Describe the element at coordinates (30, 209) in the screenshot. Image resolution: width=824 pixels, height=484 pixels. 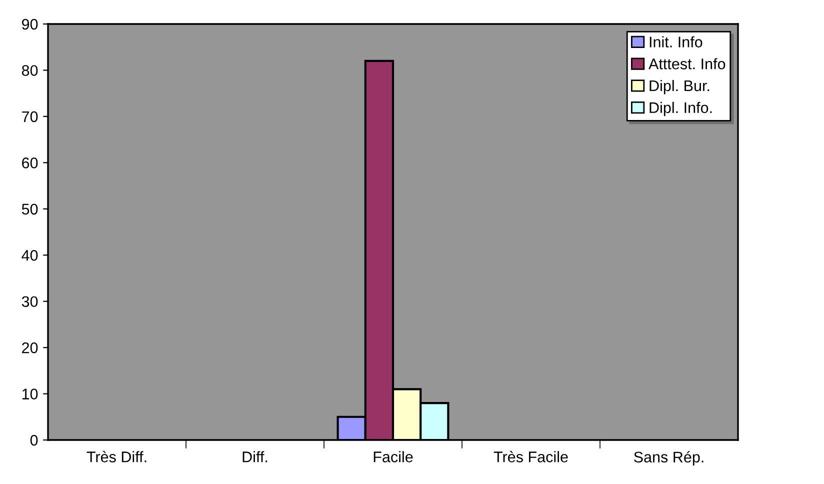
I see `y-tick-label: 50` at that location.